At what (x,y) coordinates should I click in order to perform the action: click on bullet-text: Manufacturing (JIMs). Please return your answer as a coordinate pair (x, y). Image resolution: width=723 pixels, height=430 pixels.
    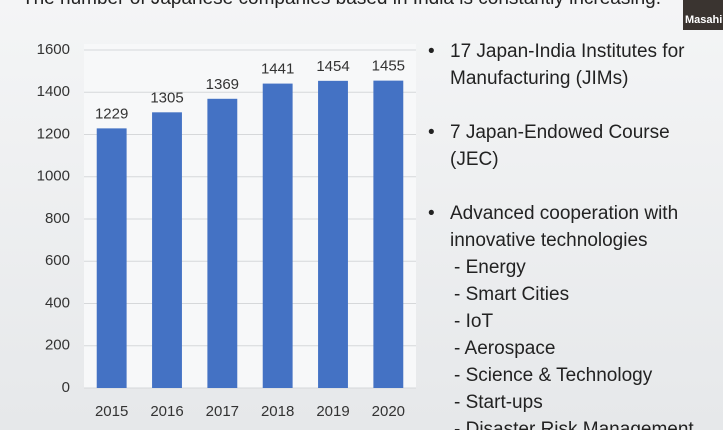
    Looking at the image, I should click on (539, 78).